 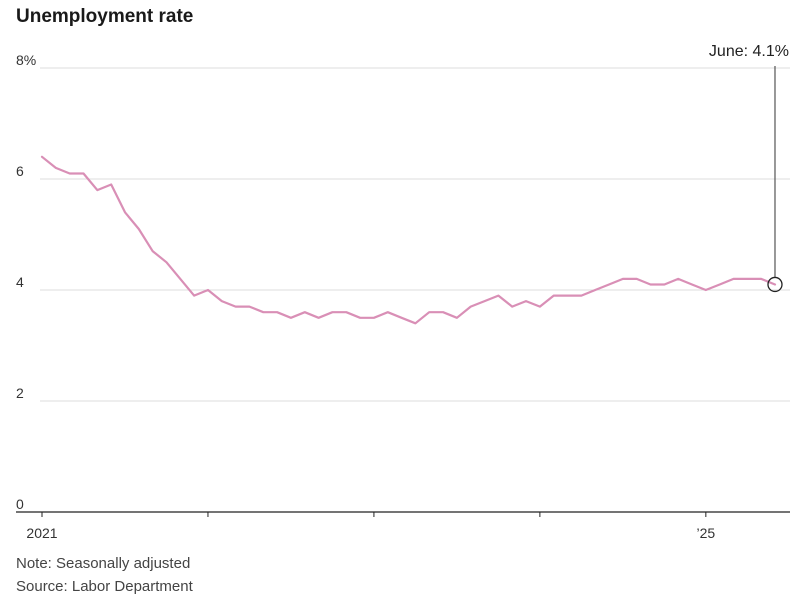 What do you see at coordinates (20, 282) in the screenshot?
I see `y-tick-label-4: 4` at bounding box center [20, 282].